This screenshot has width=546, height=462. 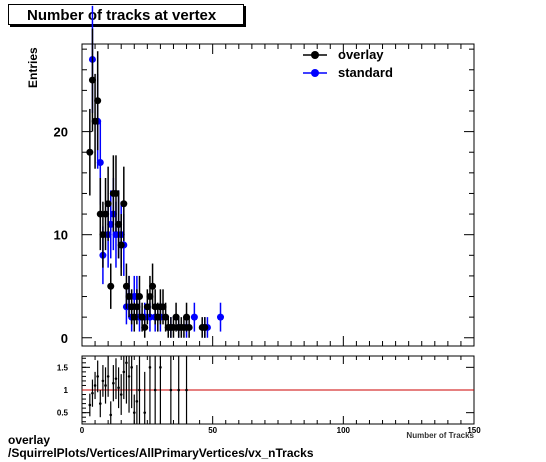 What do you see at coordinates (315, 73) in the screenshot?
I see `legend-standard-marker` at bounding box center [315, 73].